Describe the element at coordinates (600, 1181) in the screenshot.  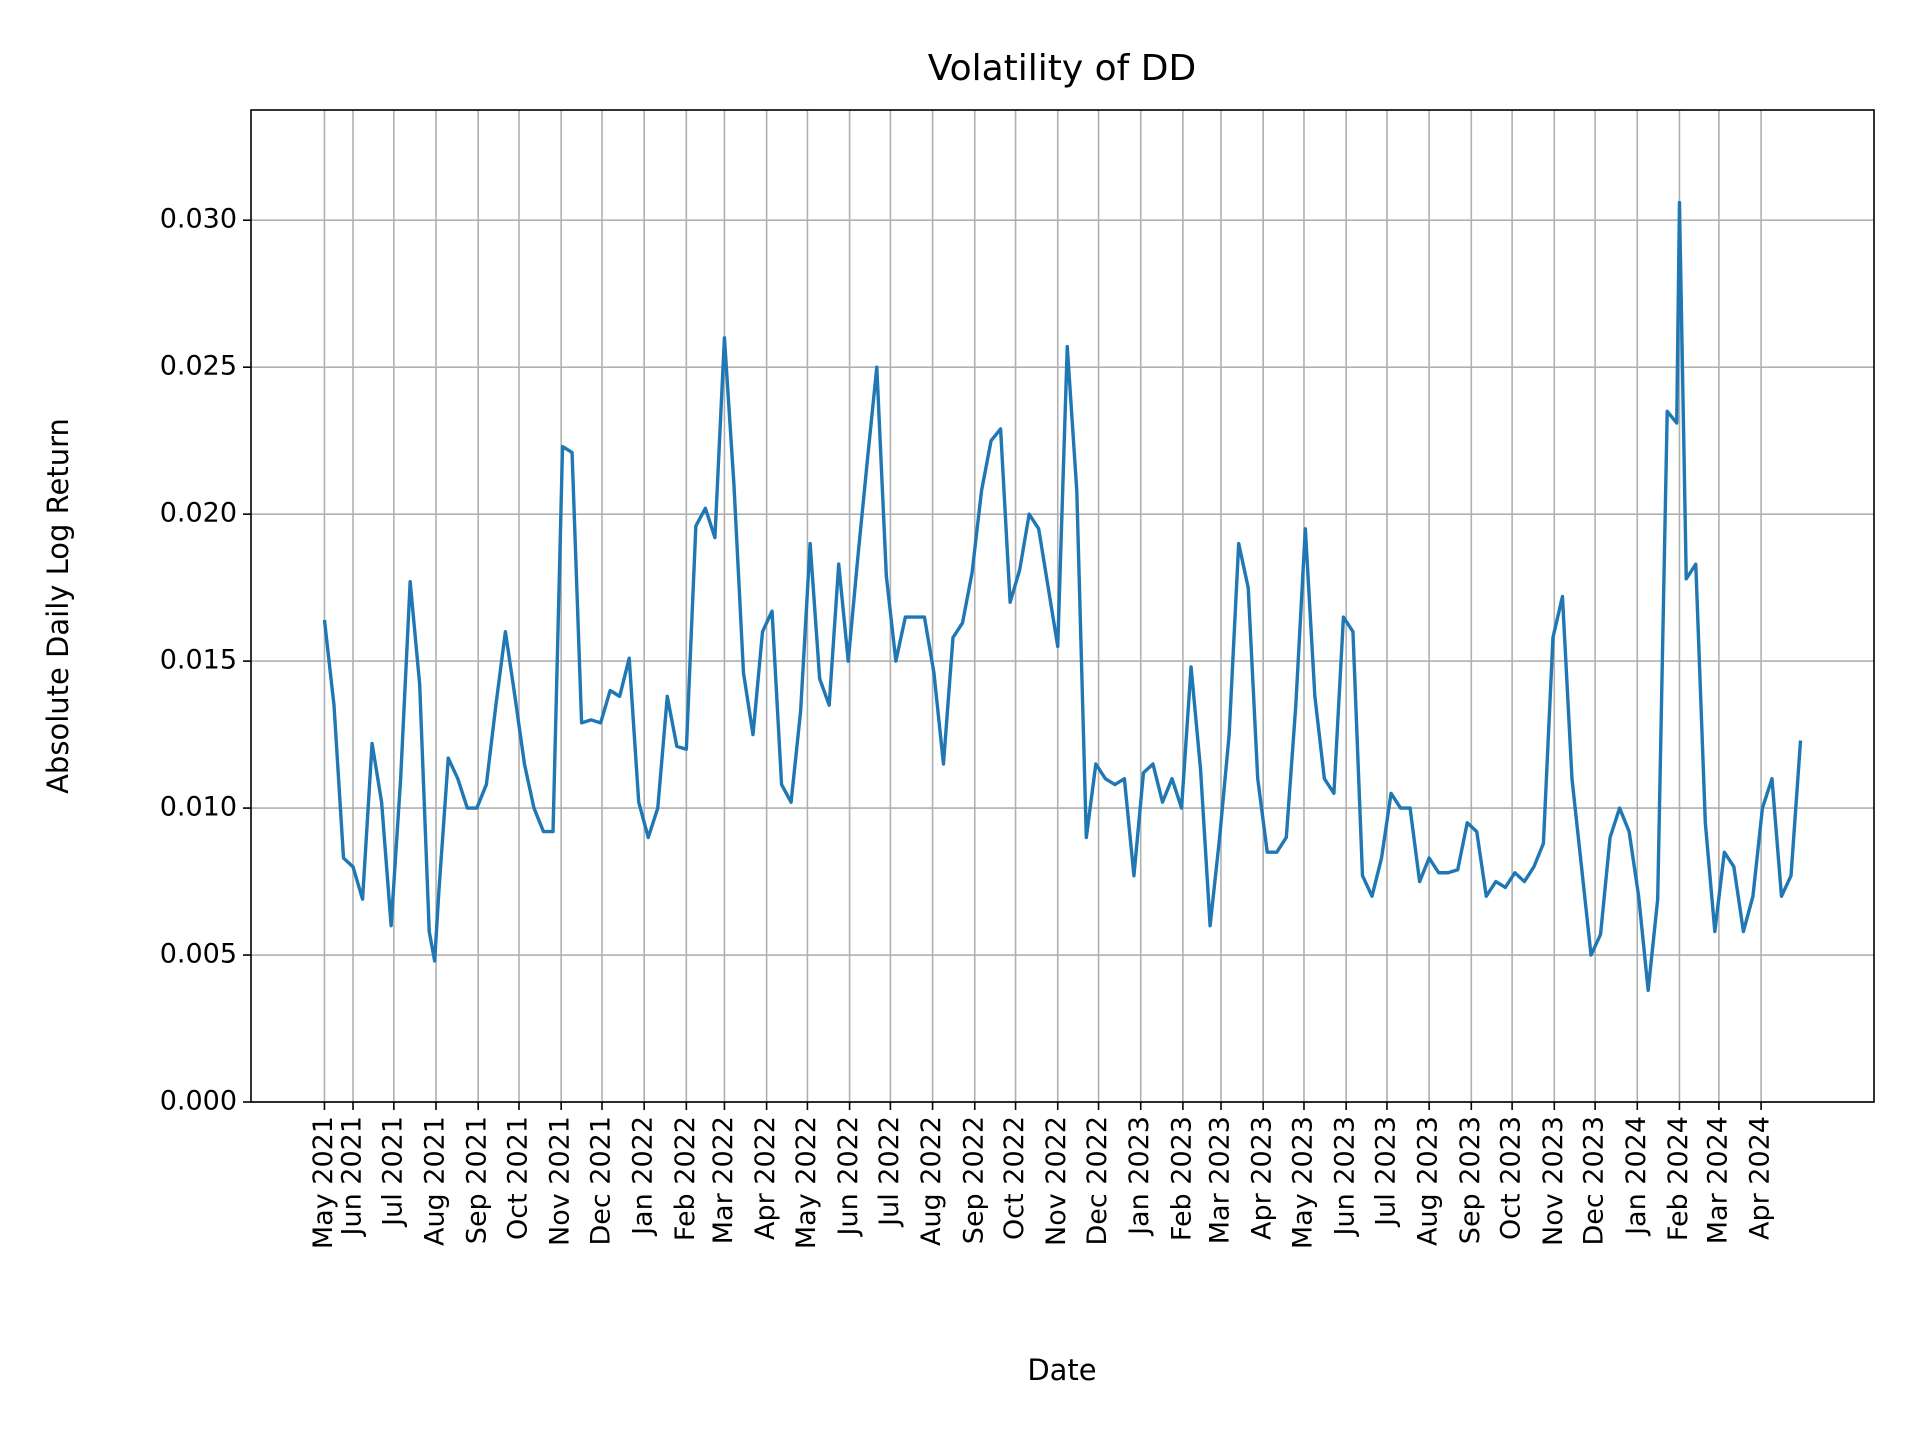
I see `x-tick-label: Dec 2021` at that location.